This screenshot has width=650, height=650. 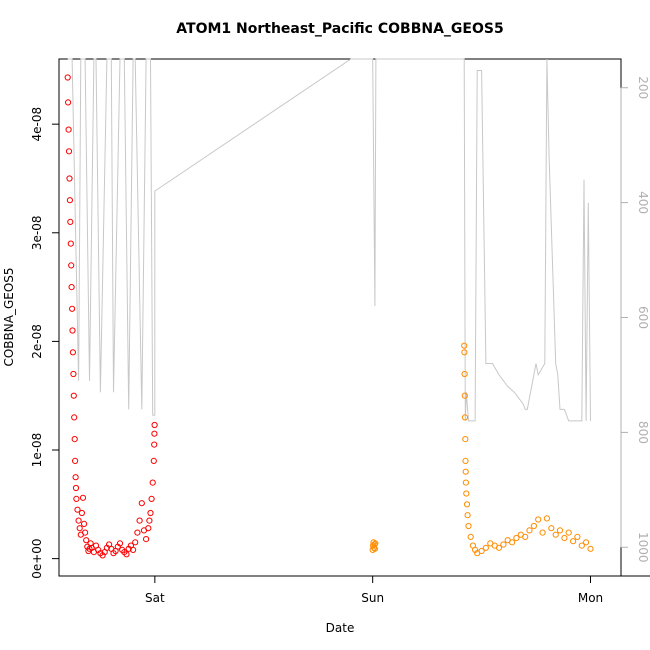 I want to click on y-tick-label: 0e+00, so click(x=37, y=558).